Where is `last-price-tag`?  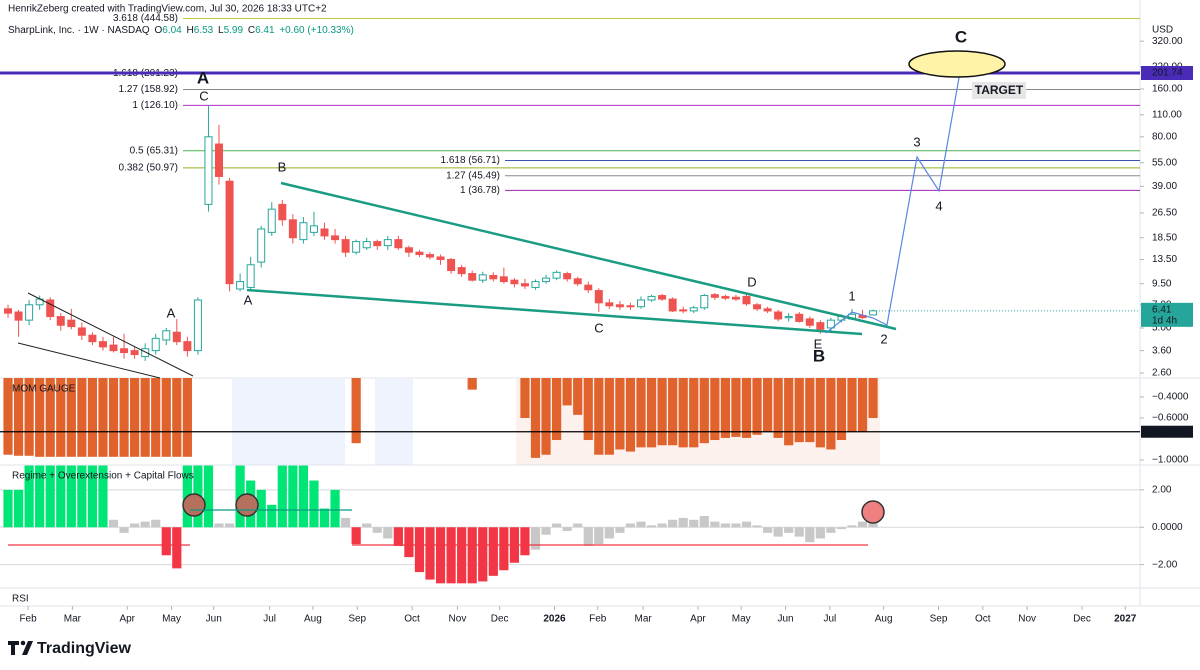 last-price-tag is located at coordinates (1167, 314).